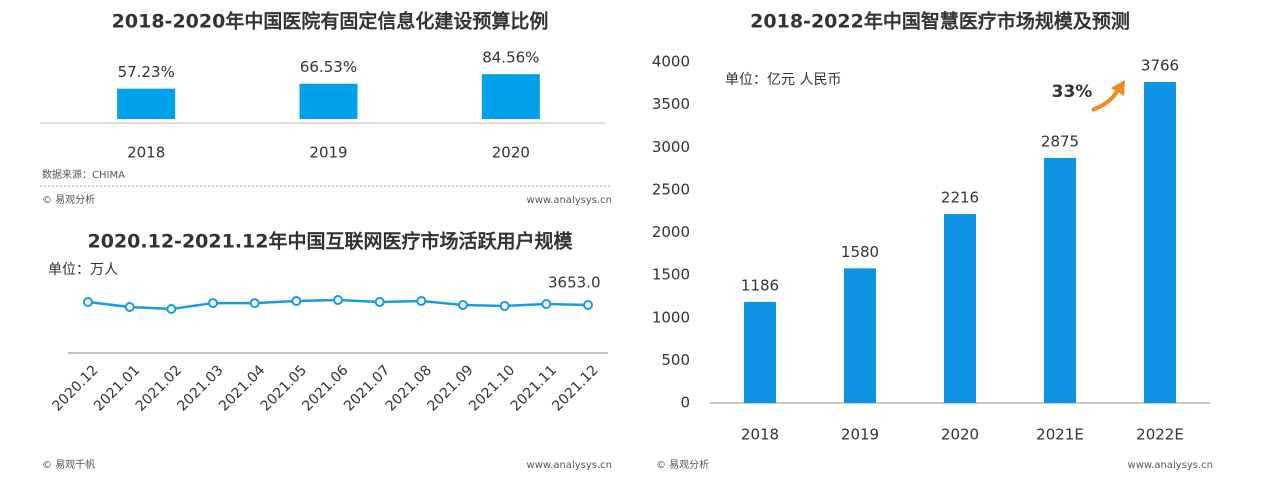  I want to click on source: 数据来源：CHIMA, so click(83, 174).